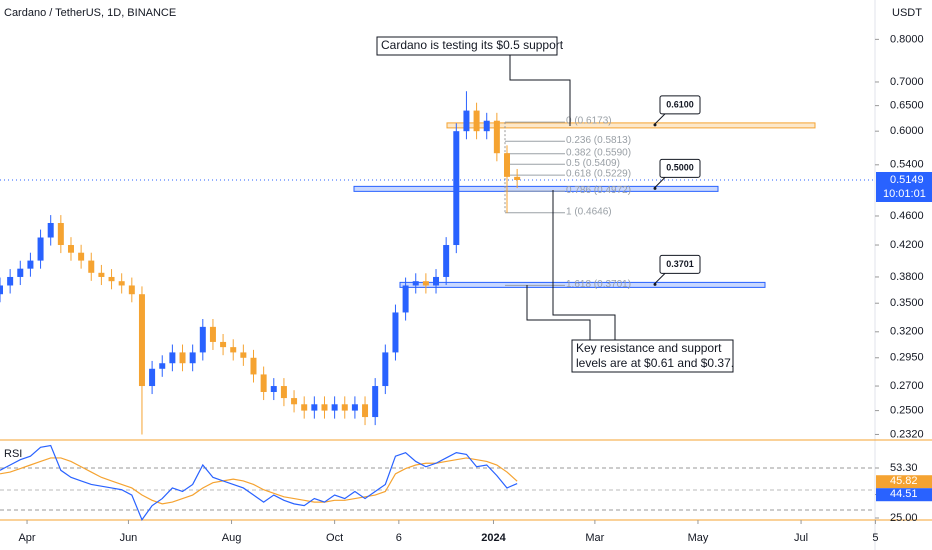 This screenshot has width=932, height=550. What do you see at coordinates (562, 197) in the screenshot?
I see `connectors` at bounding box center [562, 197].